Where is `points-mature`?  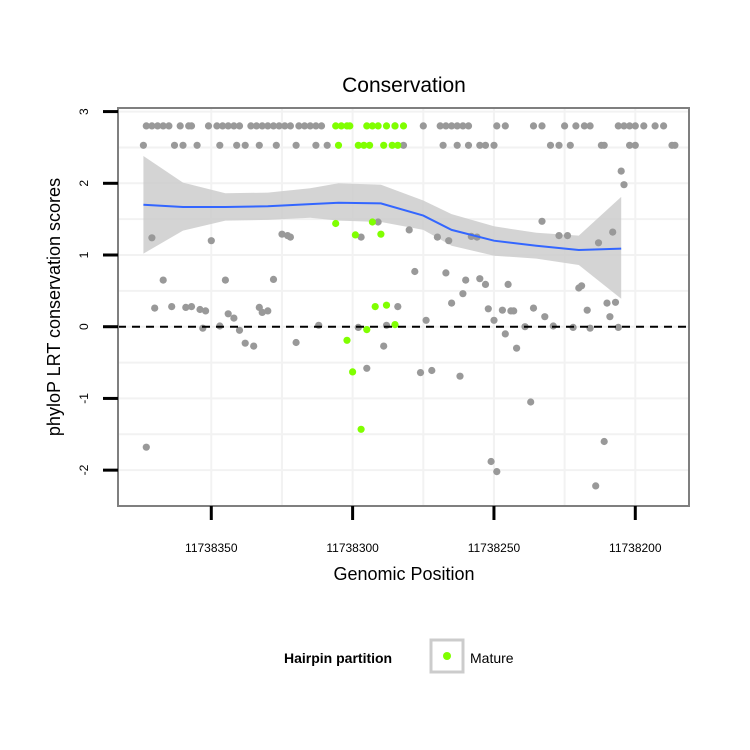
points-mature is located at coordinates (370, 277).